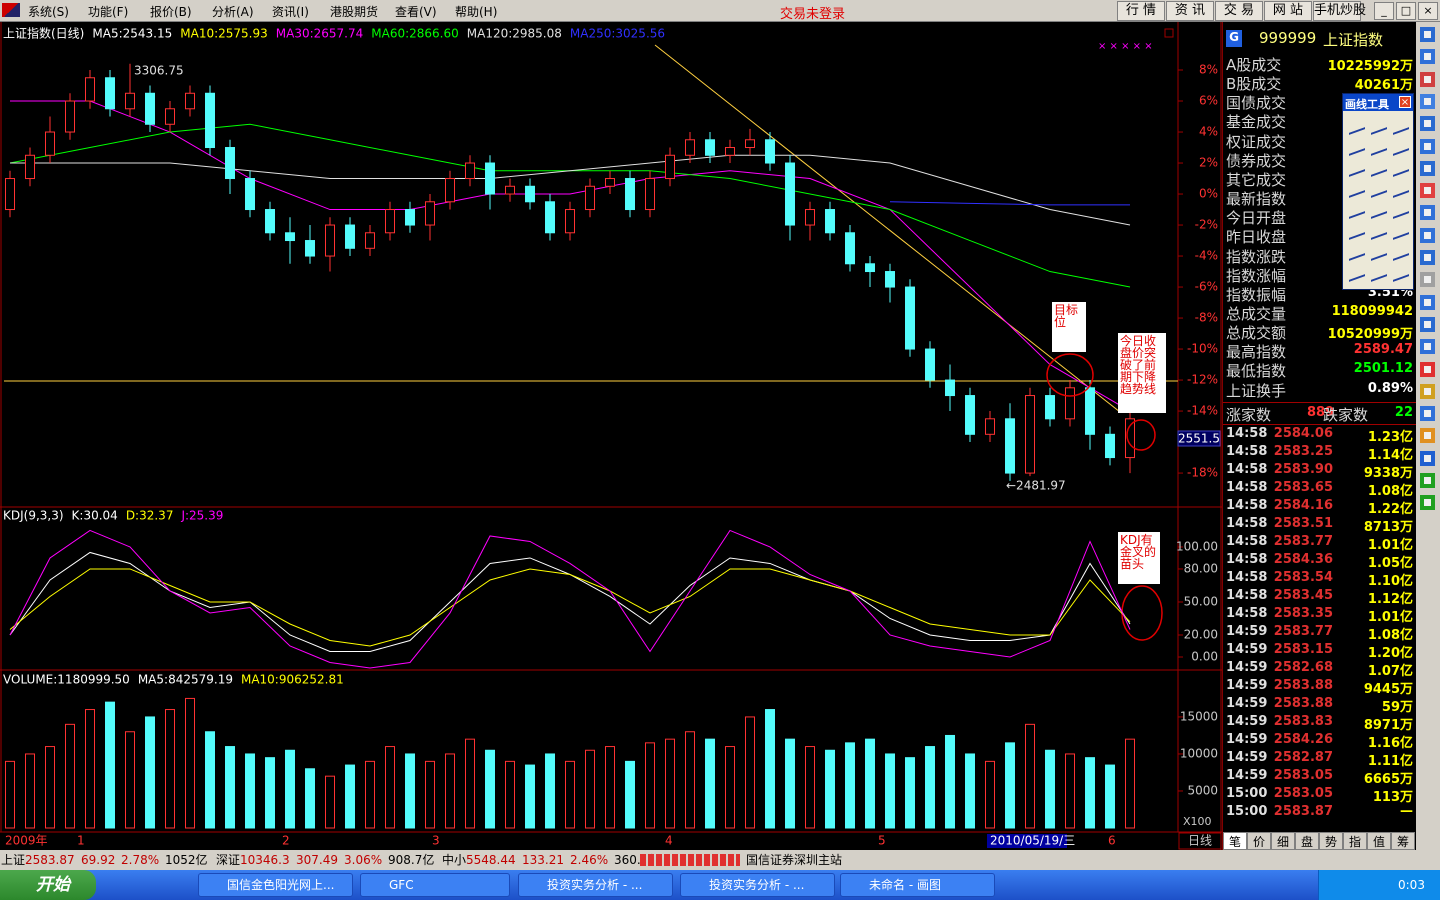 The width and height of the screenshot is (1440, 900). I want to click on menu-item: 港股期货, so click(354, 12).